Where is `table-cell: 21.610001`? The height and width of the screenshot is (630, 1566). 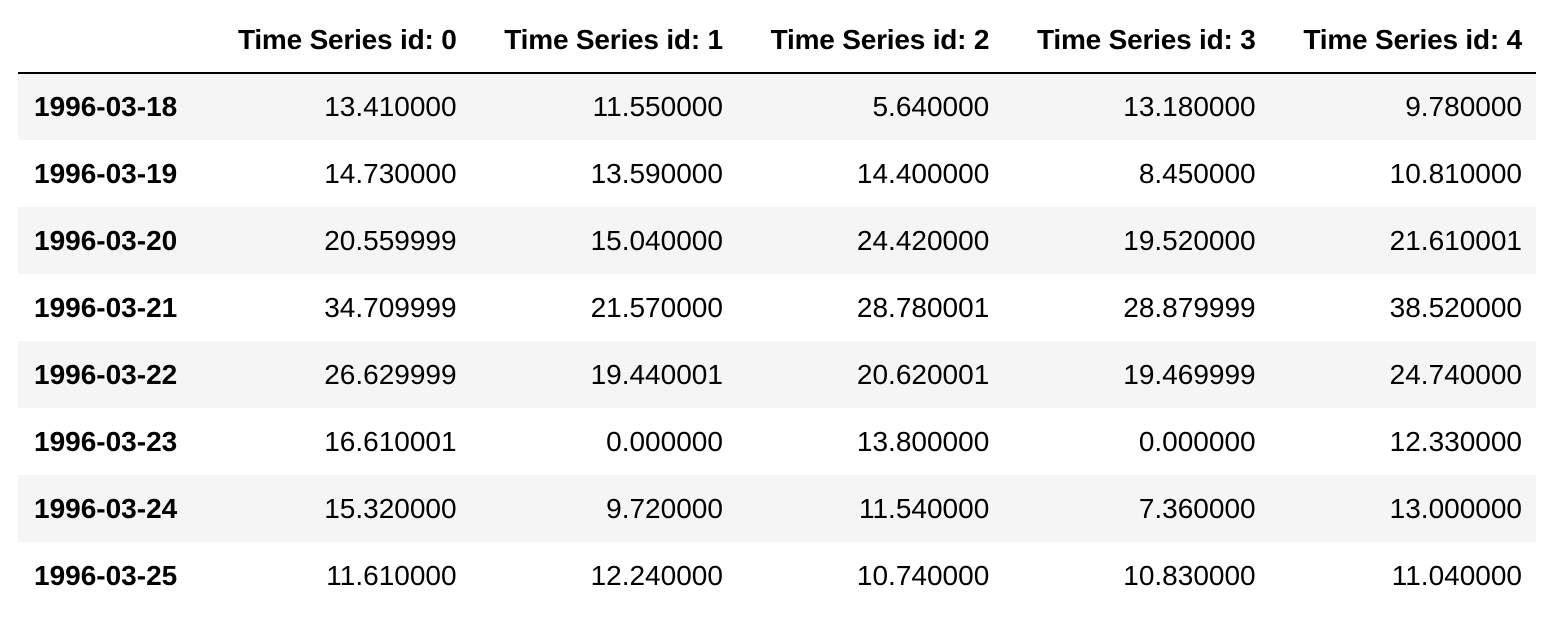 table-cell: 21.610001 is located at coordinates (1455, 240).